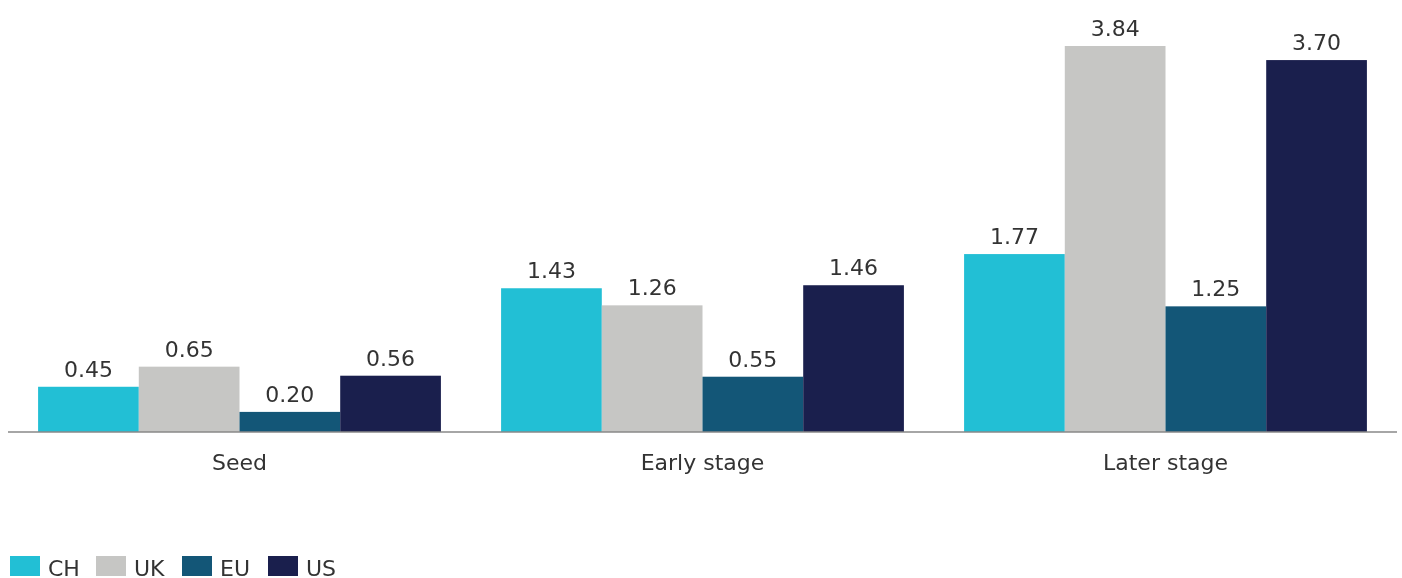 This screenshot has height=578, width=1402. What do you see at coordinates (88, 369) in the screenshot?
I see `data-label: 0.45` at bounding box center [88, 369].